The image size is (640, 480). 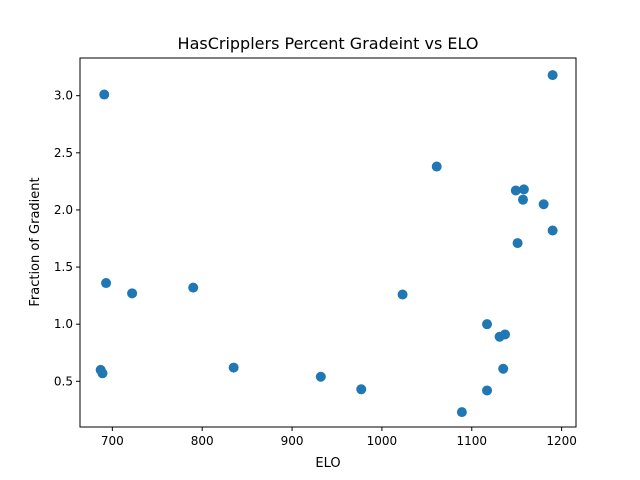 I want to click on x-axis-ticks: 700 800 900 1000 1100 1200, so click(x=339, y=437).